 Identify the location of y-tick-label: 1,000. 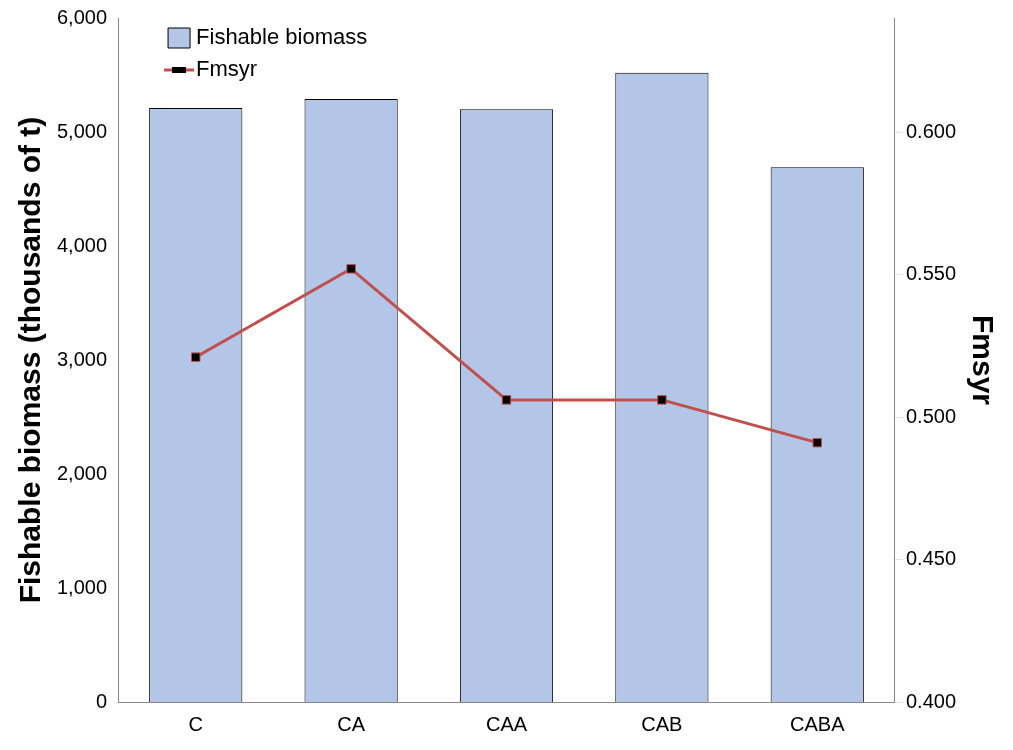
(82, 586).